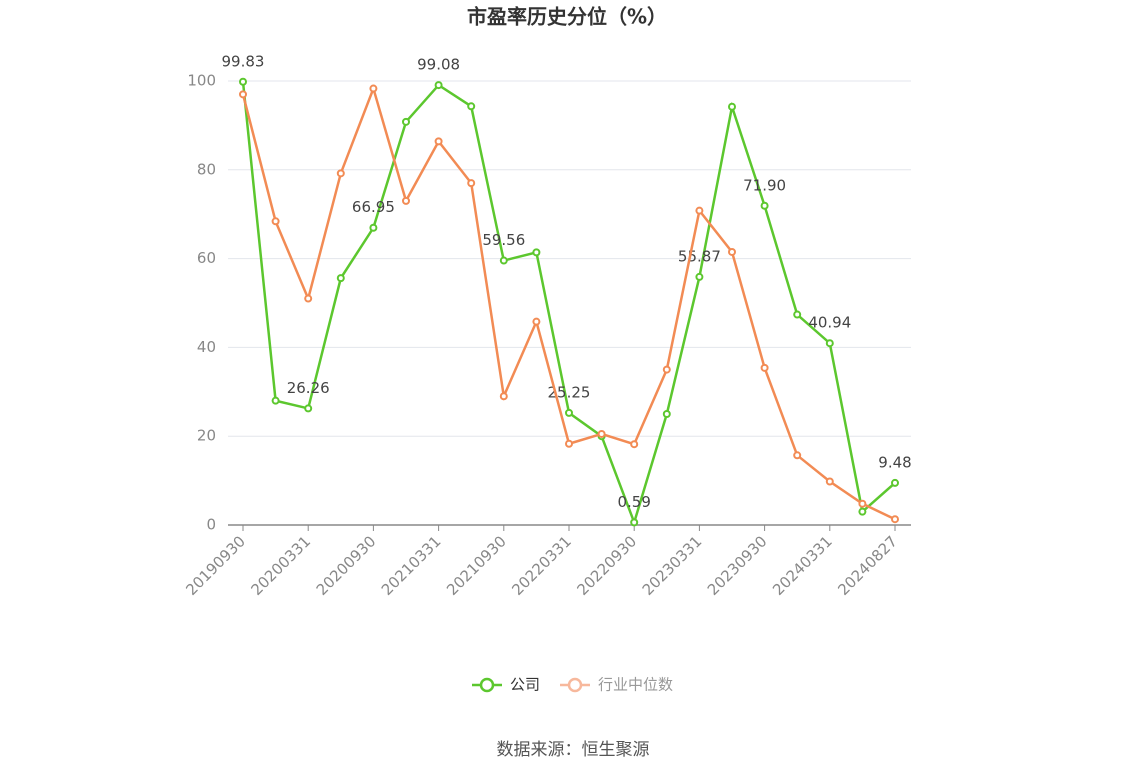 The height and width of the screenshot is (780, 1147). What do you see at coordinates (829, 323) in the screenshot?
I see `data-label: 40.94` at bounding box center [829, 323].